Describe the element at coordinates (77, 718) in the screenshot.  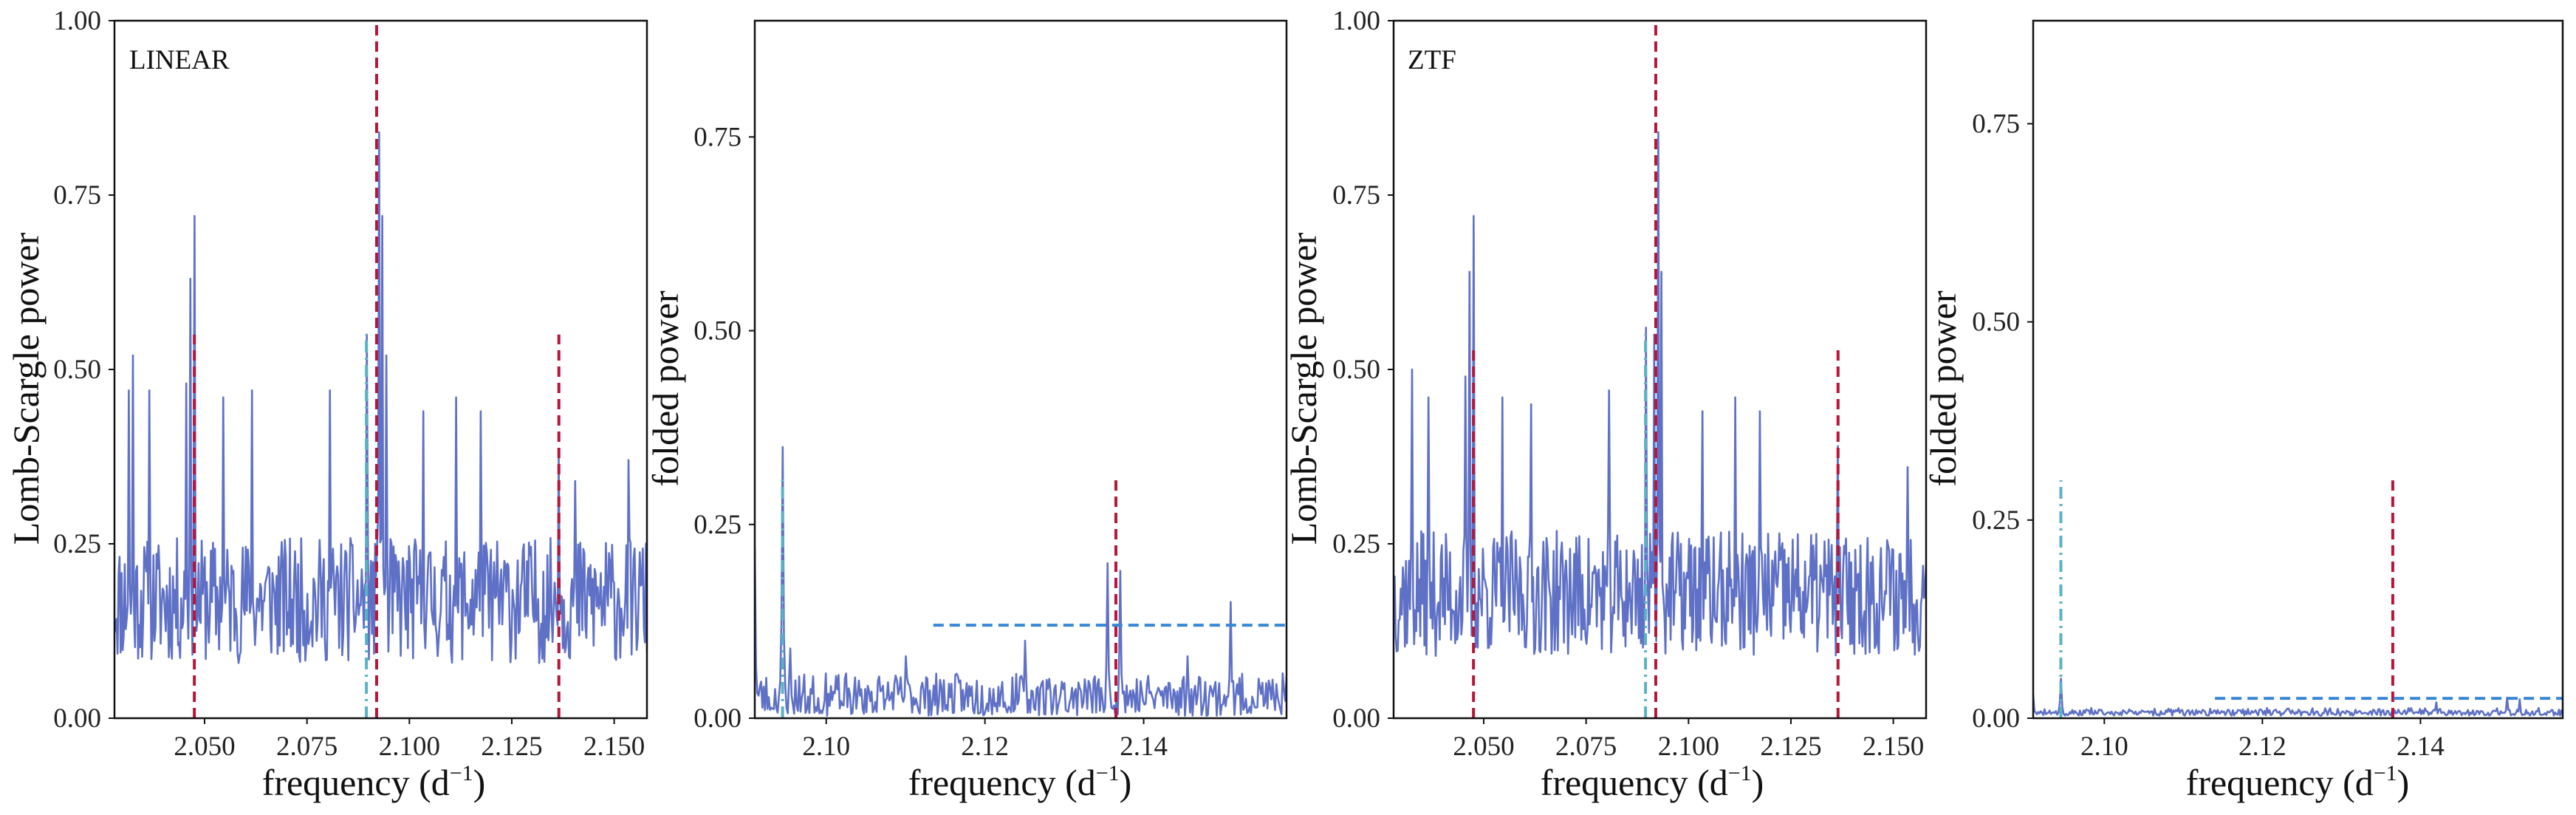
I see `linear-y-tick-label: 0.00` at that location.